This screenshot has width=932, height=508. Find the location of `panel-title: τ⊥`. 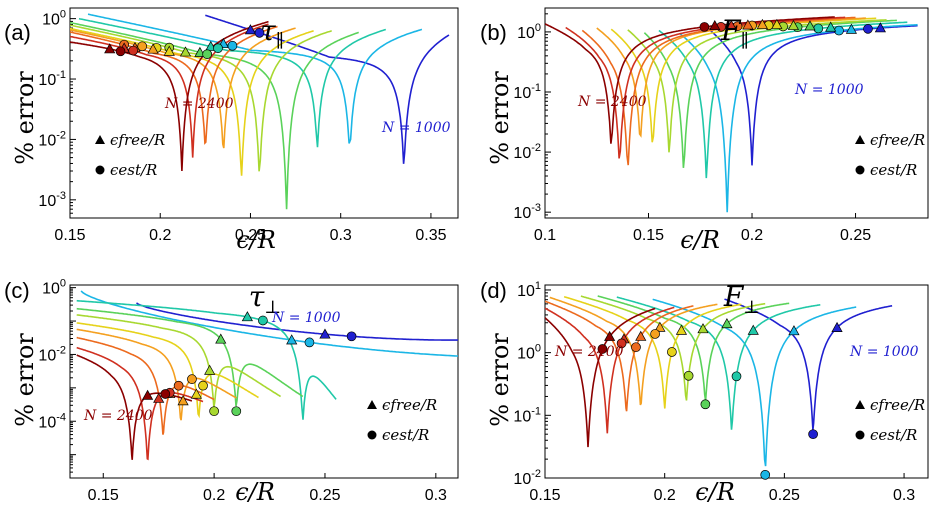

panel-title: τ⊥ is located at coordinates (265, 299).